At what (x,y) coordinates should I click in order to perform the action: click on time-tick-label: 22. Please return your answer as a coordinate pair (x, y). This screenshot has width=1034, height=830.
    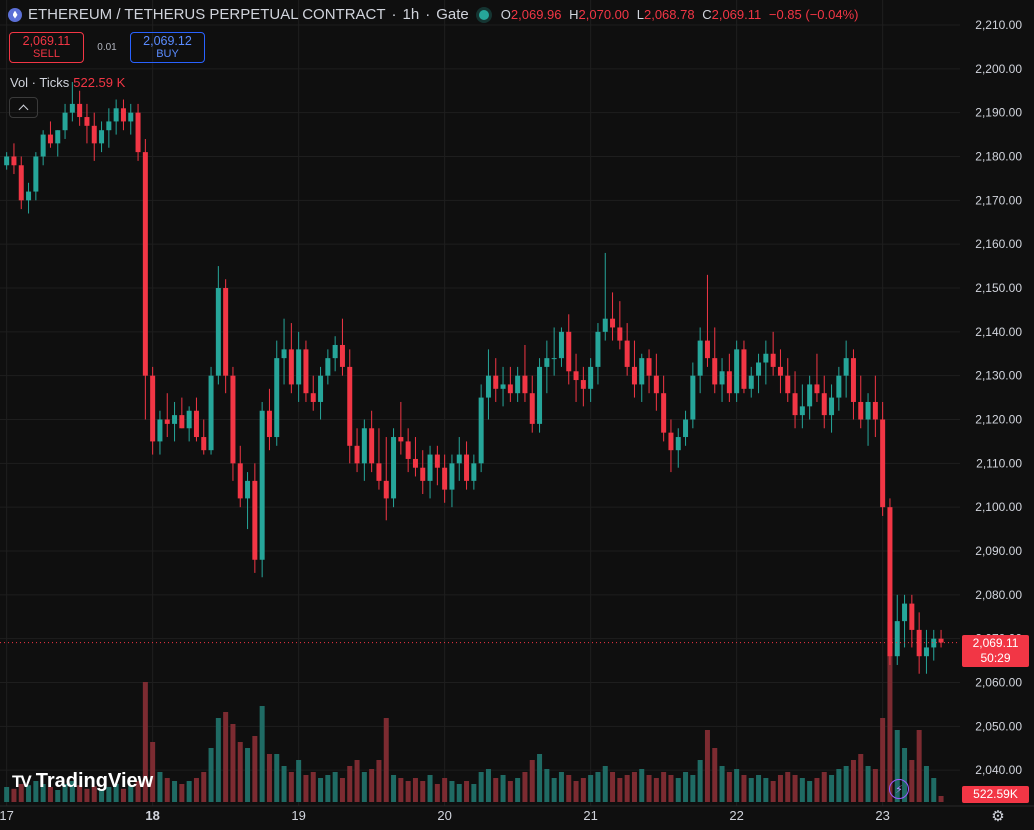
    Looking at the image, I should click on (736, 815).